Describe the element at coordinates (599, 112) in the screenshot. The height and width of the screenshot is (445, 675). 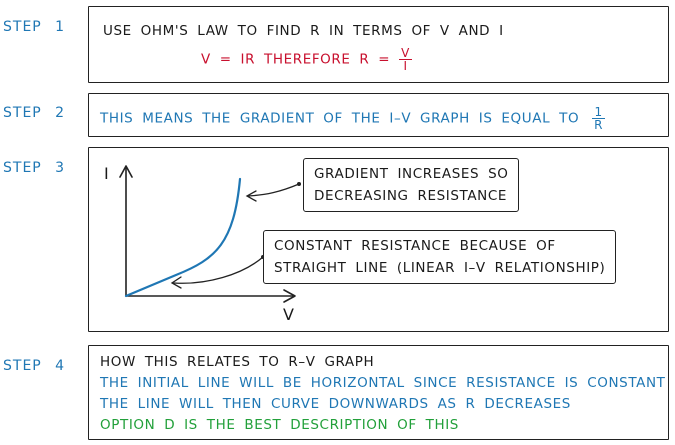
I see `fraction-numerator: 1` at that location.